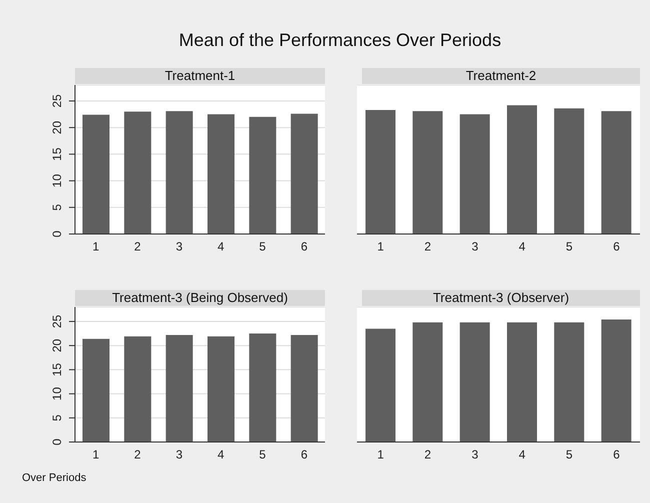 This screenshot has width=650, height=503. Describe the element at coordinates (340, 40) in the screenshot. I see `text: Mean of the Performances Over Periods` at that location.